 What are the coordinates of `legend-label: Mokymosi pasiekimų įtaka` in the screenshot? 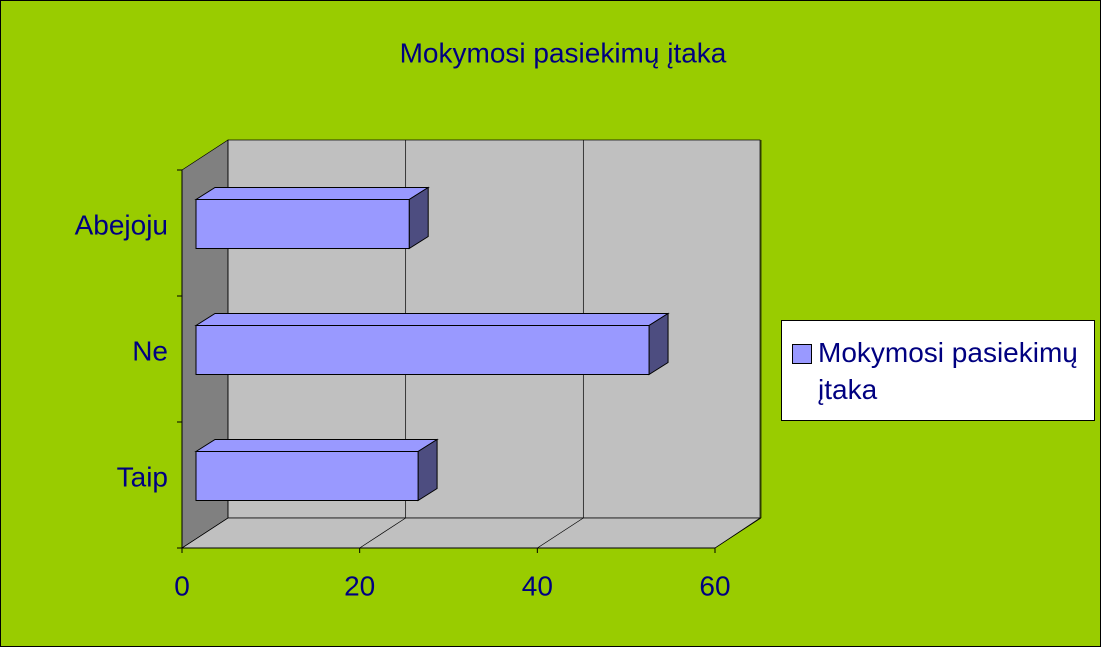 It's located at (948, 370).